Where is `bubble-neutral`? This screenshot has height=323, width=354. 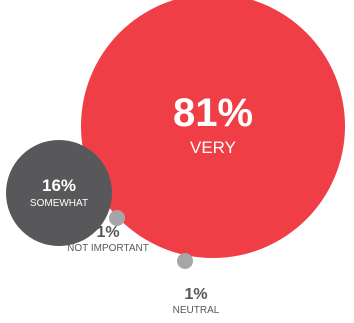
bubble-neutral is located at coordinates (185, 261).